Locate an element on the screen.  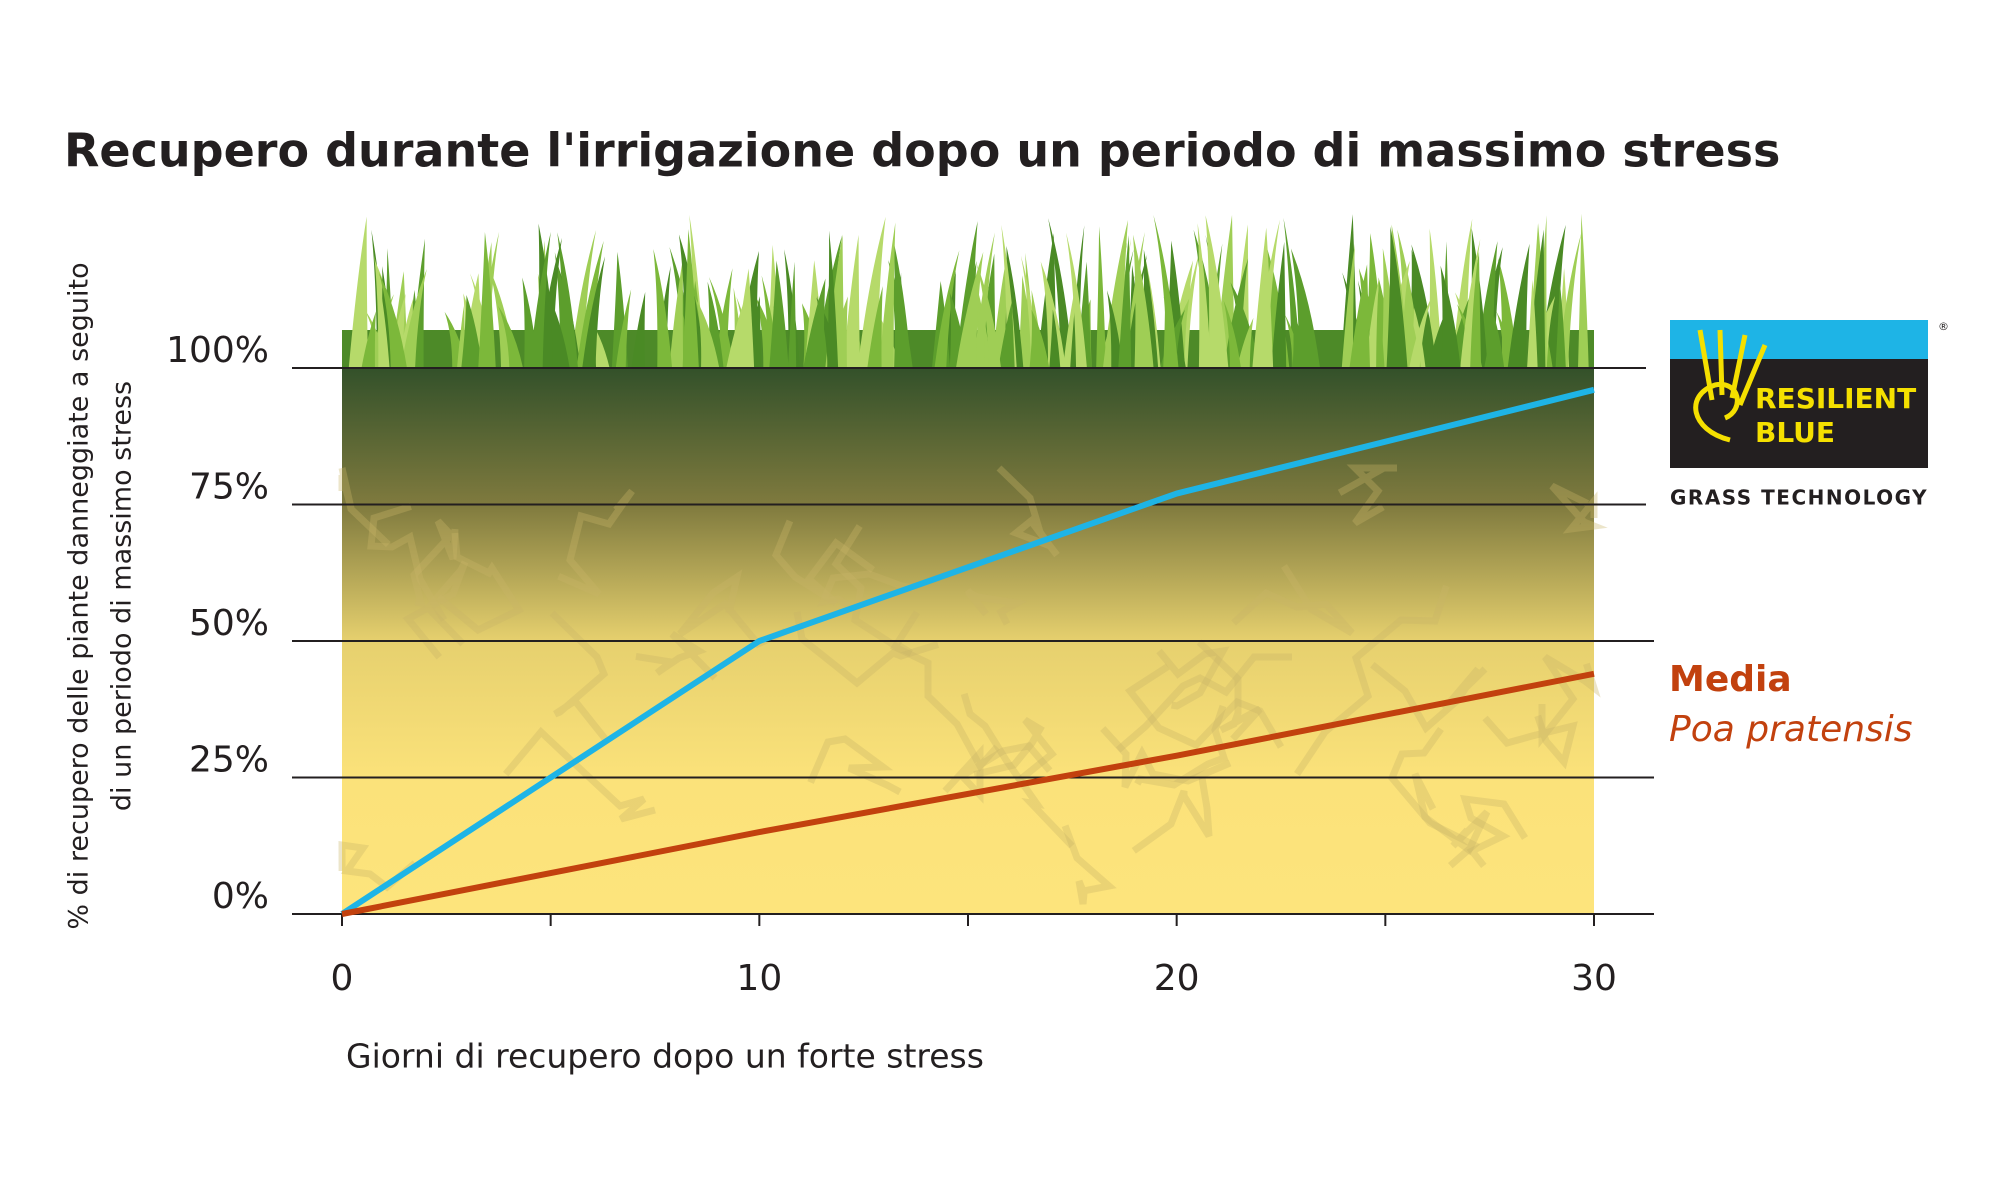
x-tick-label: 20 is located at coordinates (1177, 978).